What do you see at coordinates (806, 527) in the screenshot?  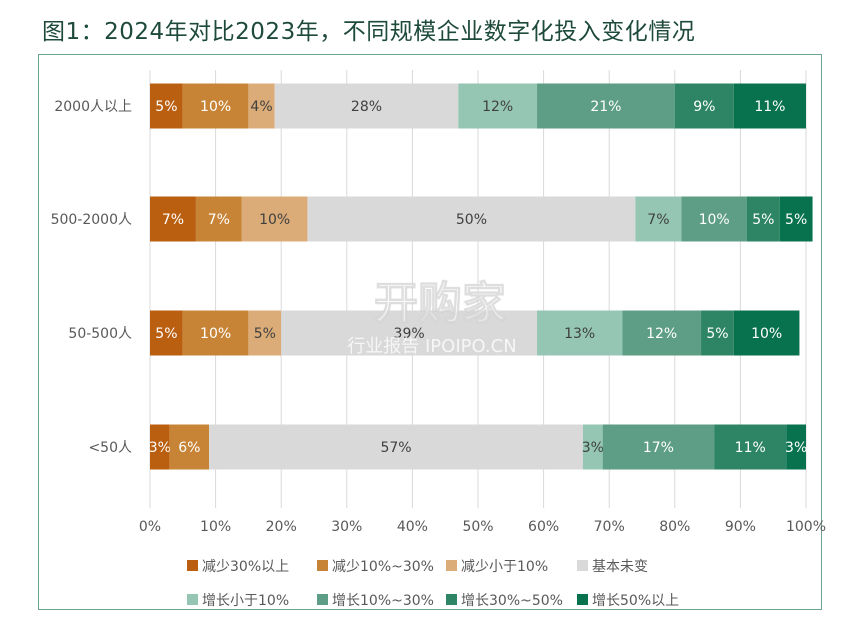 I see `x-tick-label: 100%` at bounding box center [806, 527].